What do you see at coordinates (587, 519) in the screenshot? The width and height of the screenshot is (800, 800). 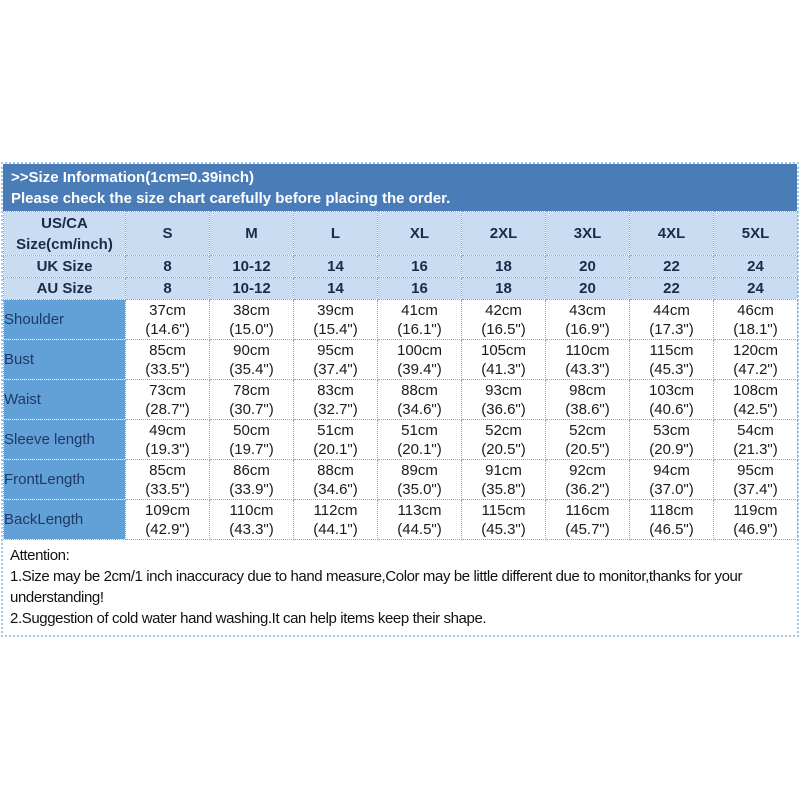 I see `measurement-cell: 116cm (45.7")` at bounding box center [587, 519].